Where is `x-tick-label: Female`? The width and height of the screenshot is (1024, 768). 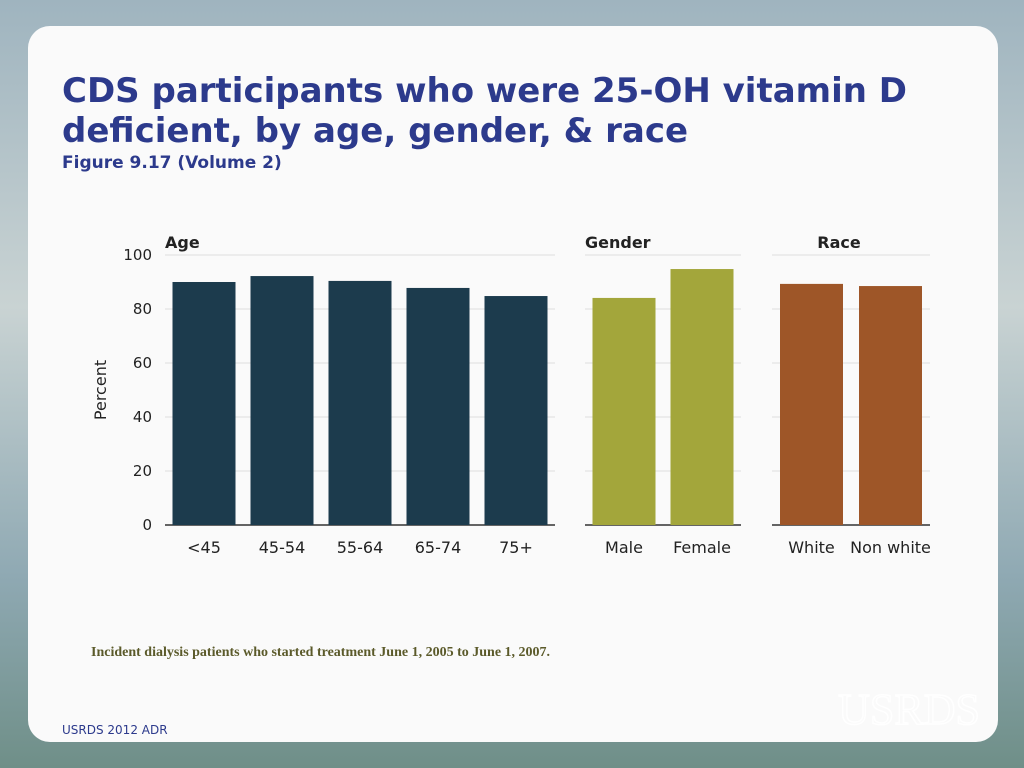 x-tick-label: Female is located at coordinates (702, 547).